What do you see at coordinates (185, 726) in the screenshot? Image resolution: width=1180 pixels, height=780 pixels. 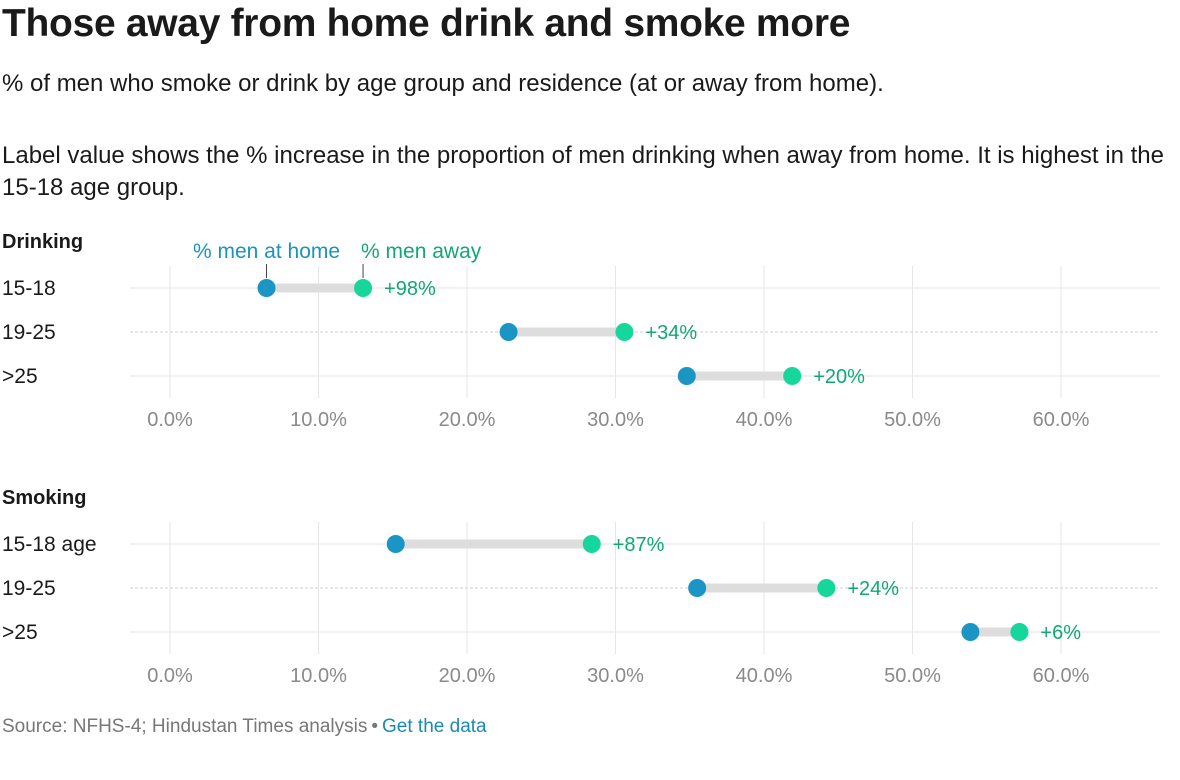 I see `source-text: Source: NFHS-4; Hindustan Times analysis` at bounding box center [185, 726].